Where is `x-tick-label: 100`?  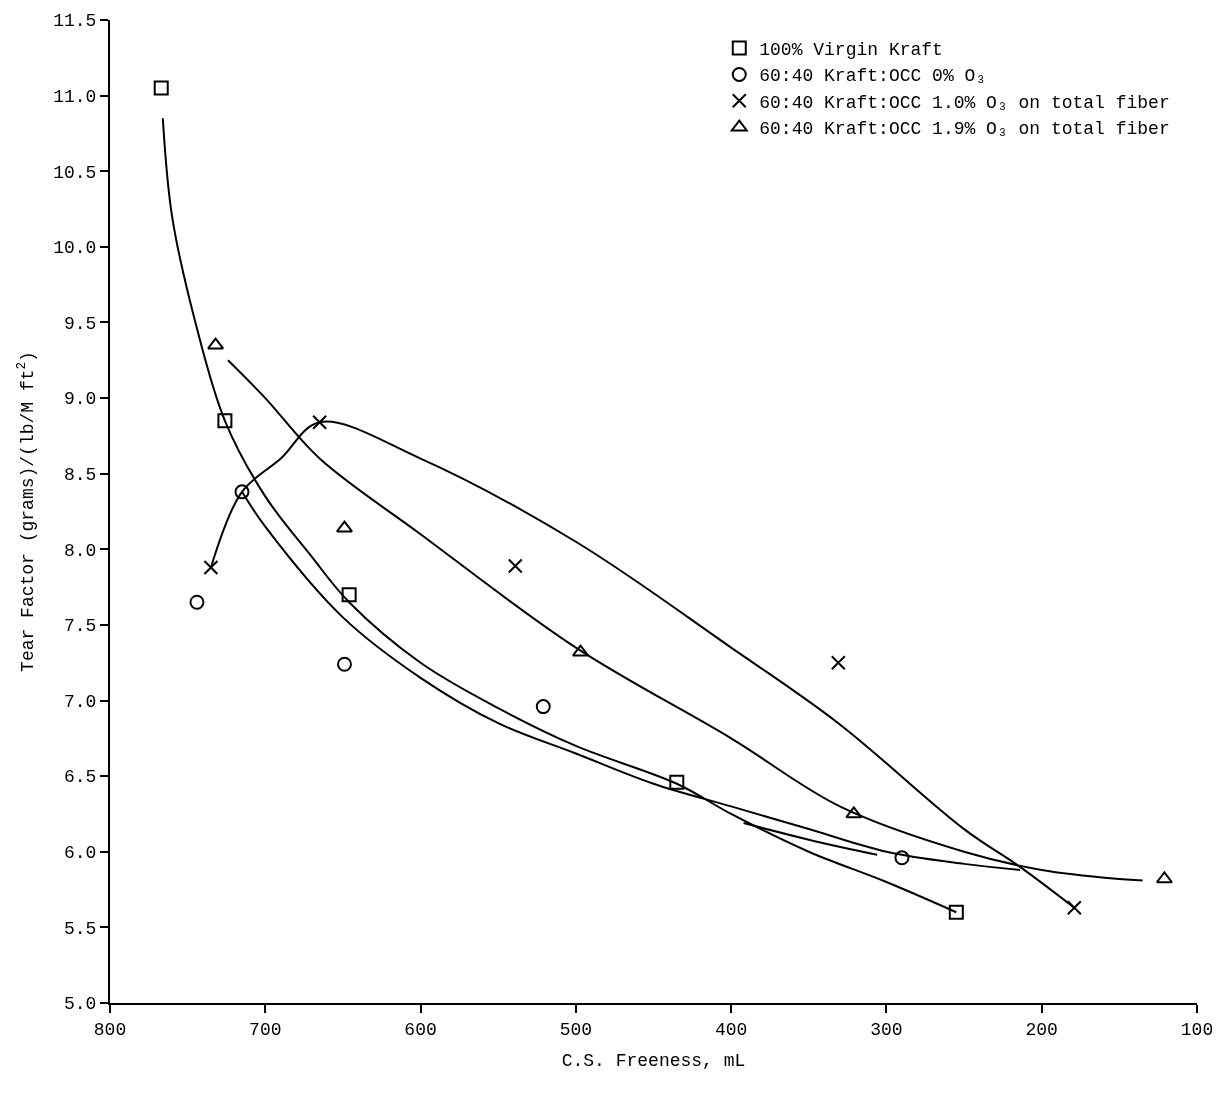 x-tick-label: 100 is located at coordinates (1197, 1029).